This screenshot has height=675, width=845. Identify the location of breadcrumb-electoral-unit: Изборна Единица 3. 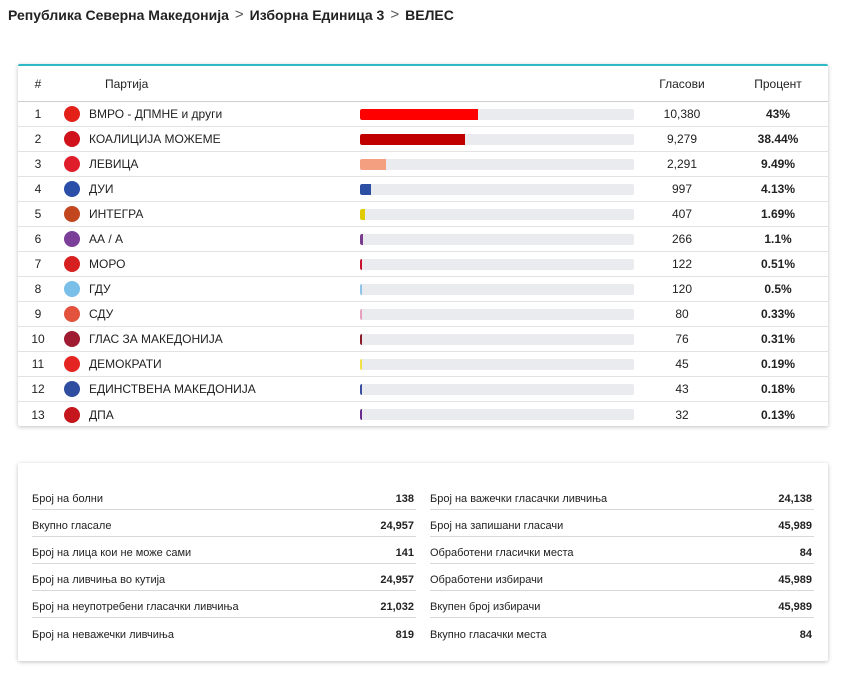
(317, 14).